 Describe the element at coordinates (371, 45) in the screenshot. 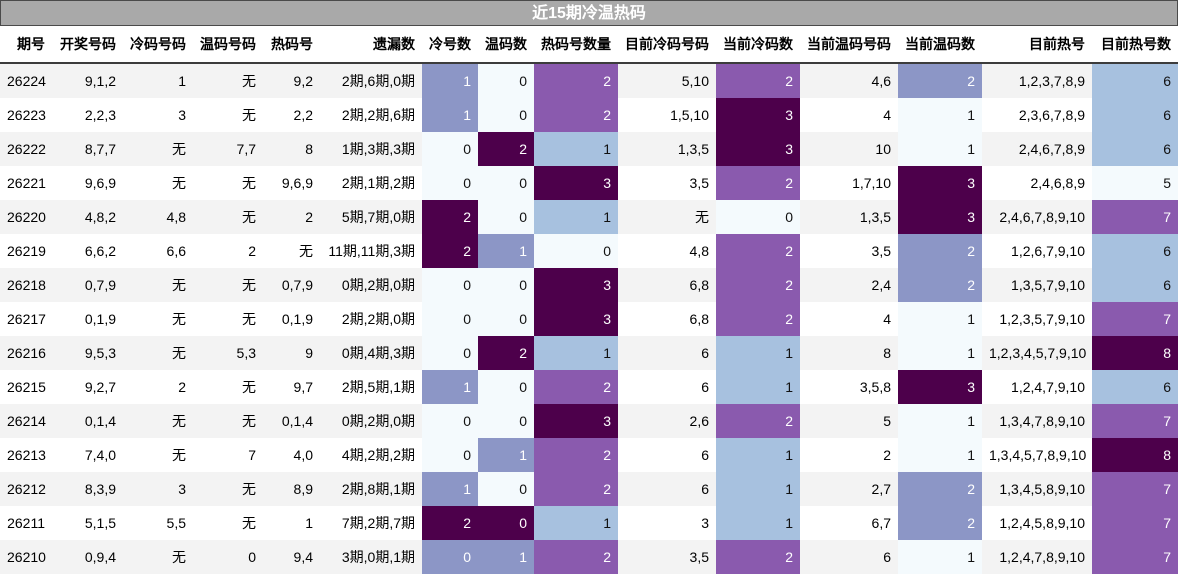

I see `header-missing-count: 遗漏数` at that location.